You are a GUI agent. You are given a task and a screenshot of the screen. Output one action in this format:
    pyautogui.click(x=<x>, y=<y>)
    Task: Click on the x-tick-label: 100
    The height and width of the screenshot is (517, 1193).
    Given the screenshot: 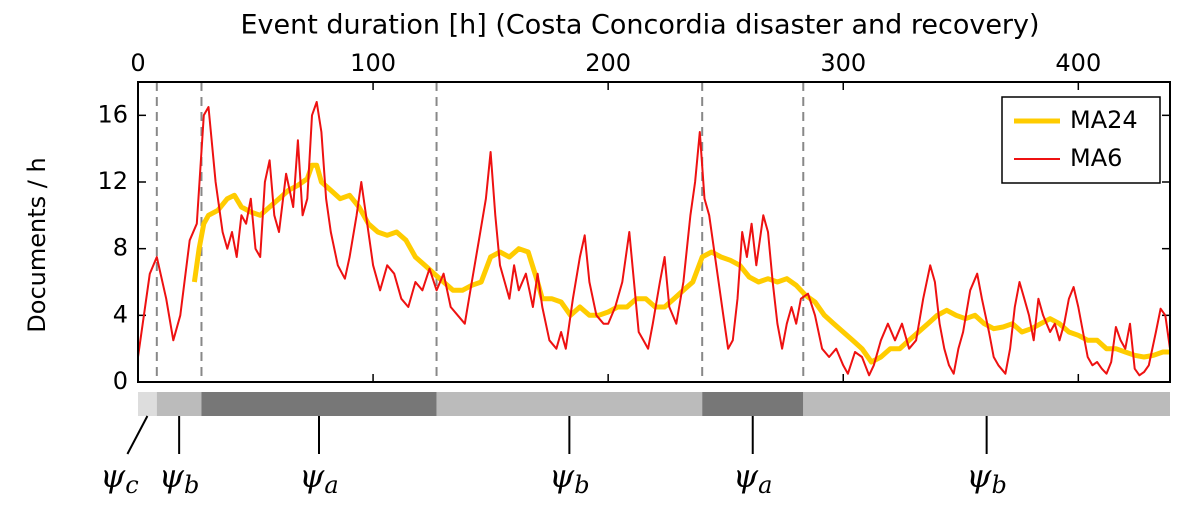 What is the action you would take?
    pyautogui.click(x=373, y=63)
    